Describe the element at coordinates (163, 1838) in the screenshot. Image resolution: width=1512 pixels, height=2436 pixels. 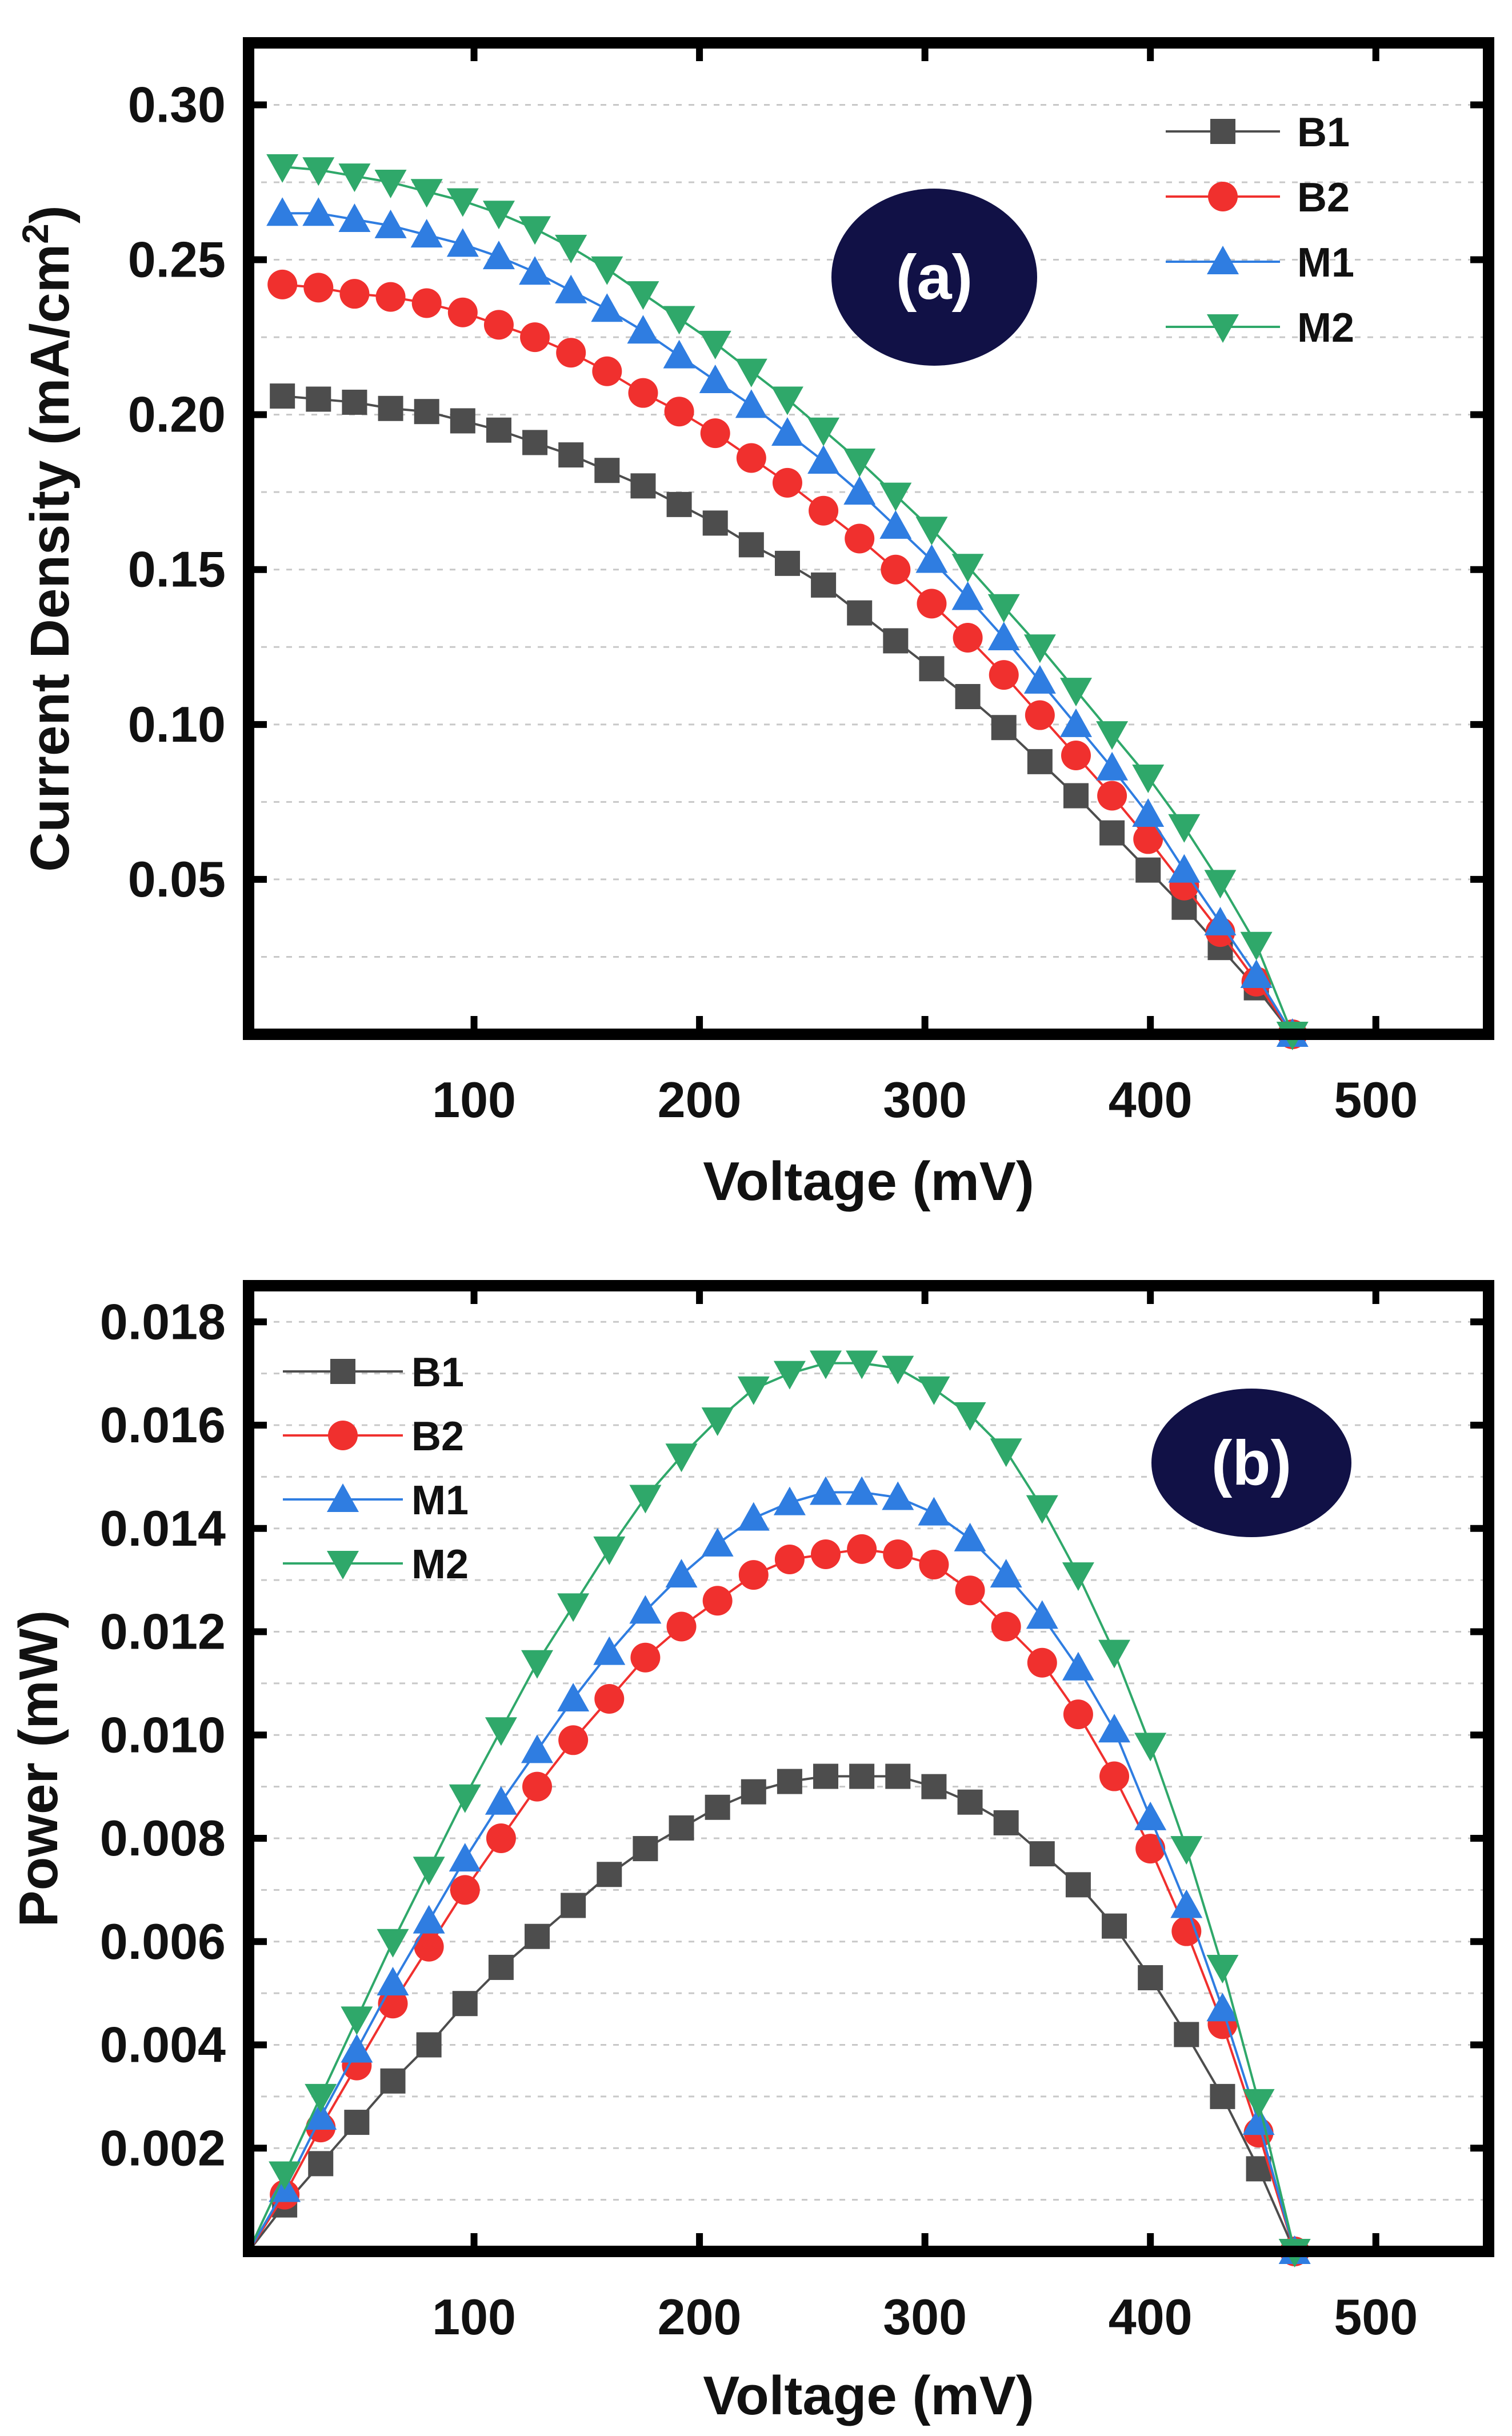
I see `y-tick-label: 0.008` at that location.